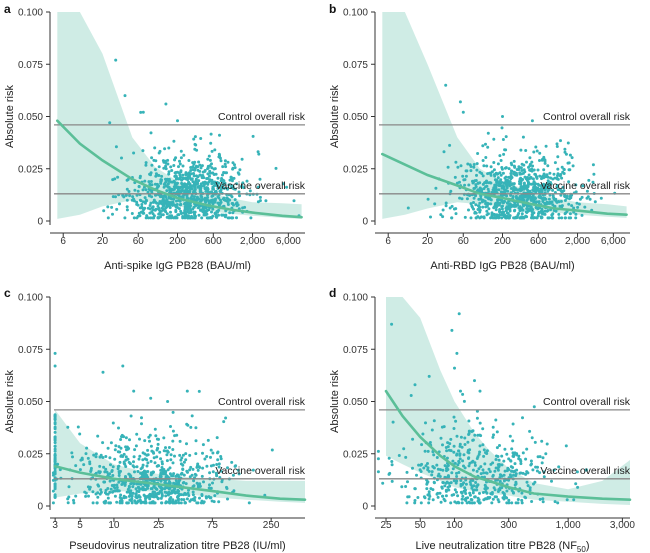  I want to click on vaccine-risk-label: Vaccine overall risk, so click(260, 471).